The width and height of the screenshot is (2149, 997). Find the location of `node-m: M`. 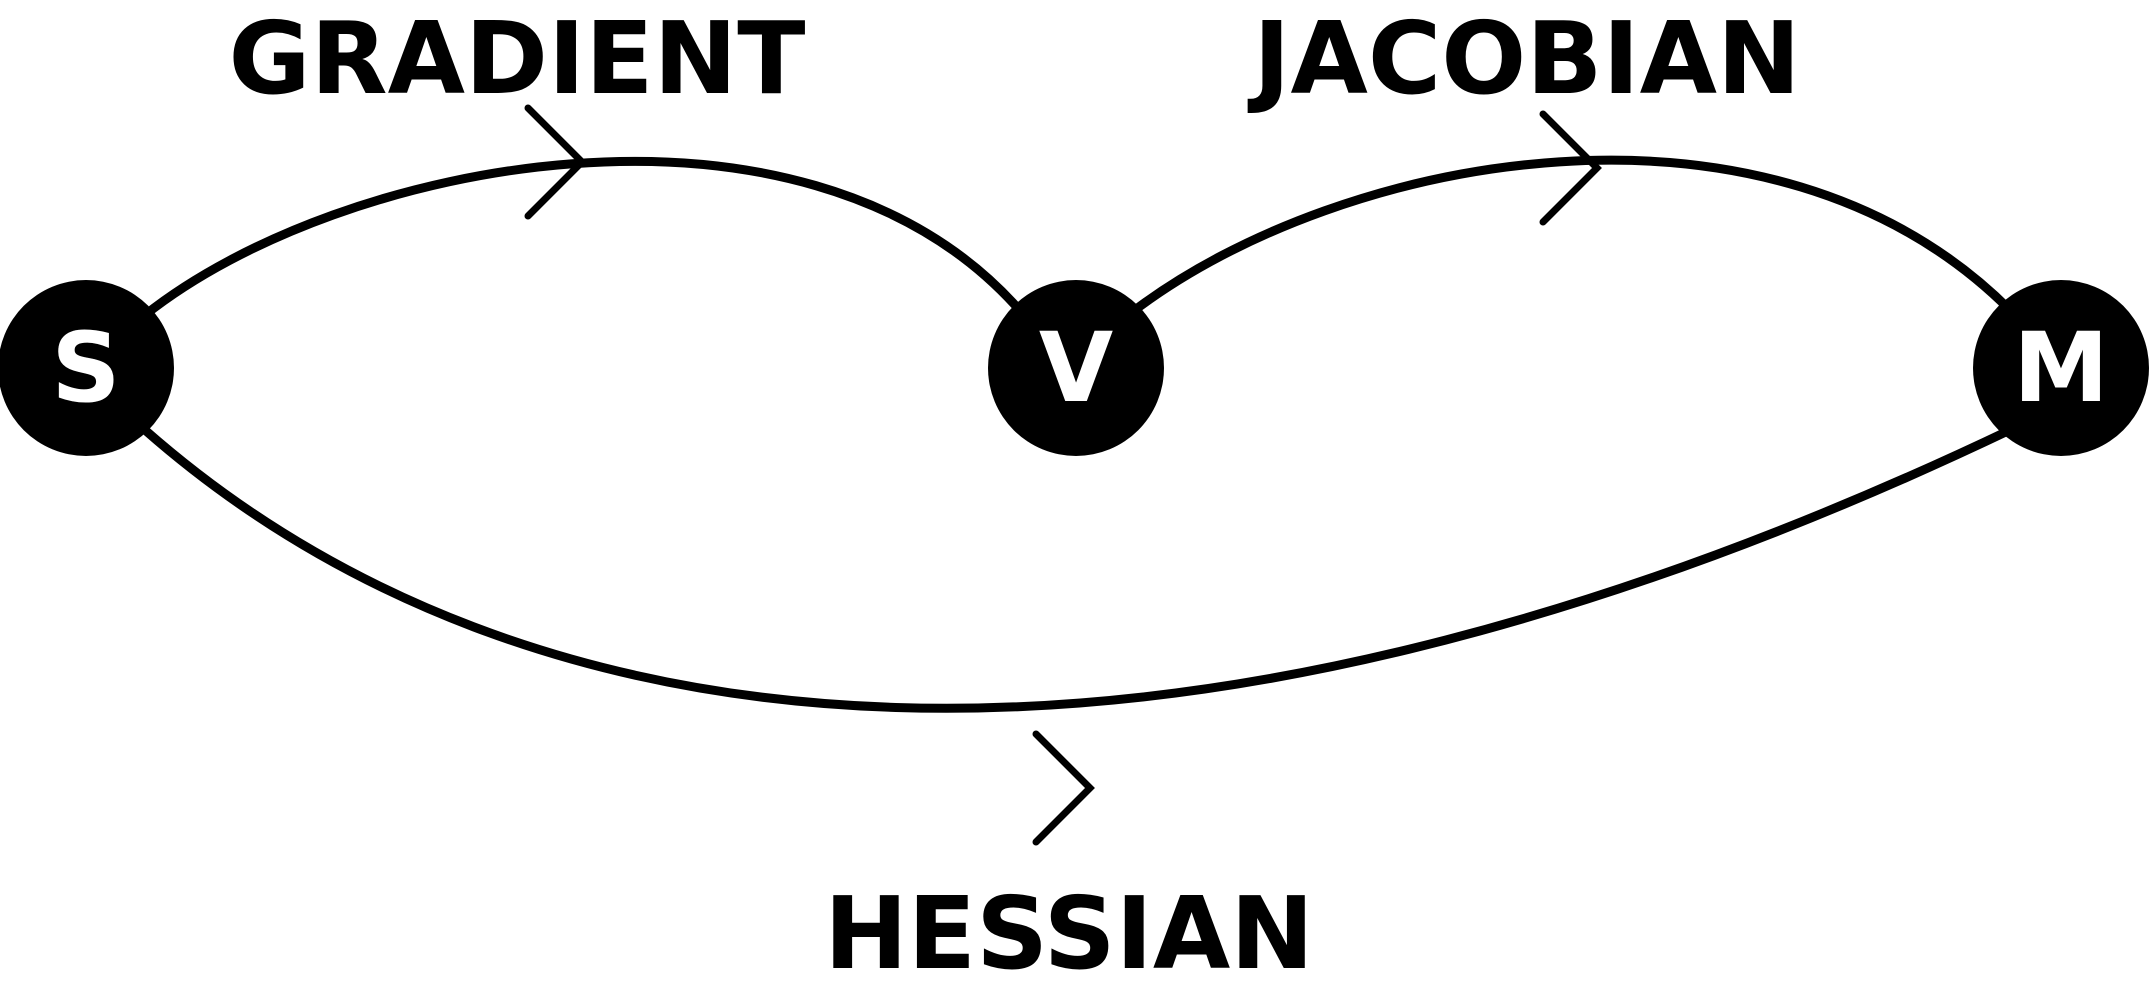

node-m: M is located at coordinates (2061, 368).